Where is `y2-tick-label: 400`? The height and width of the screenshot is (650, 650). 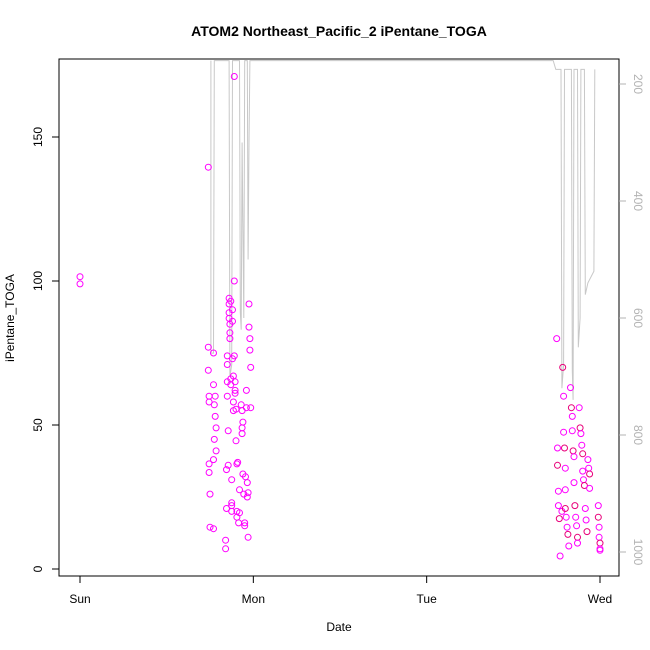 y2-tick-label: 400 is located at coordinates (638, 201).